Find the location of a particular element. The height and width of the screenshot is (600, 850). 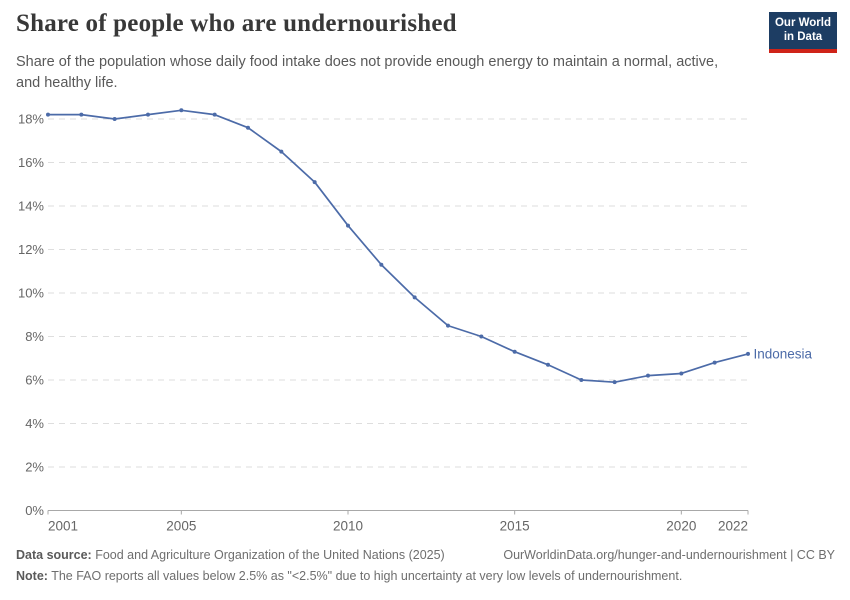

y-tick-label: 0% is located at coordinates (34, 510).